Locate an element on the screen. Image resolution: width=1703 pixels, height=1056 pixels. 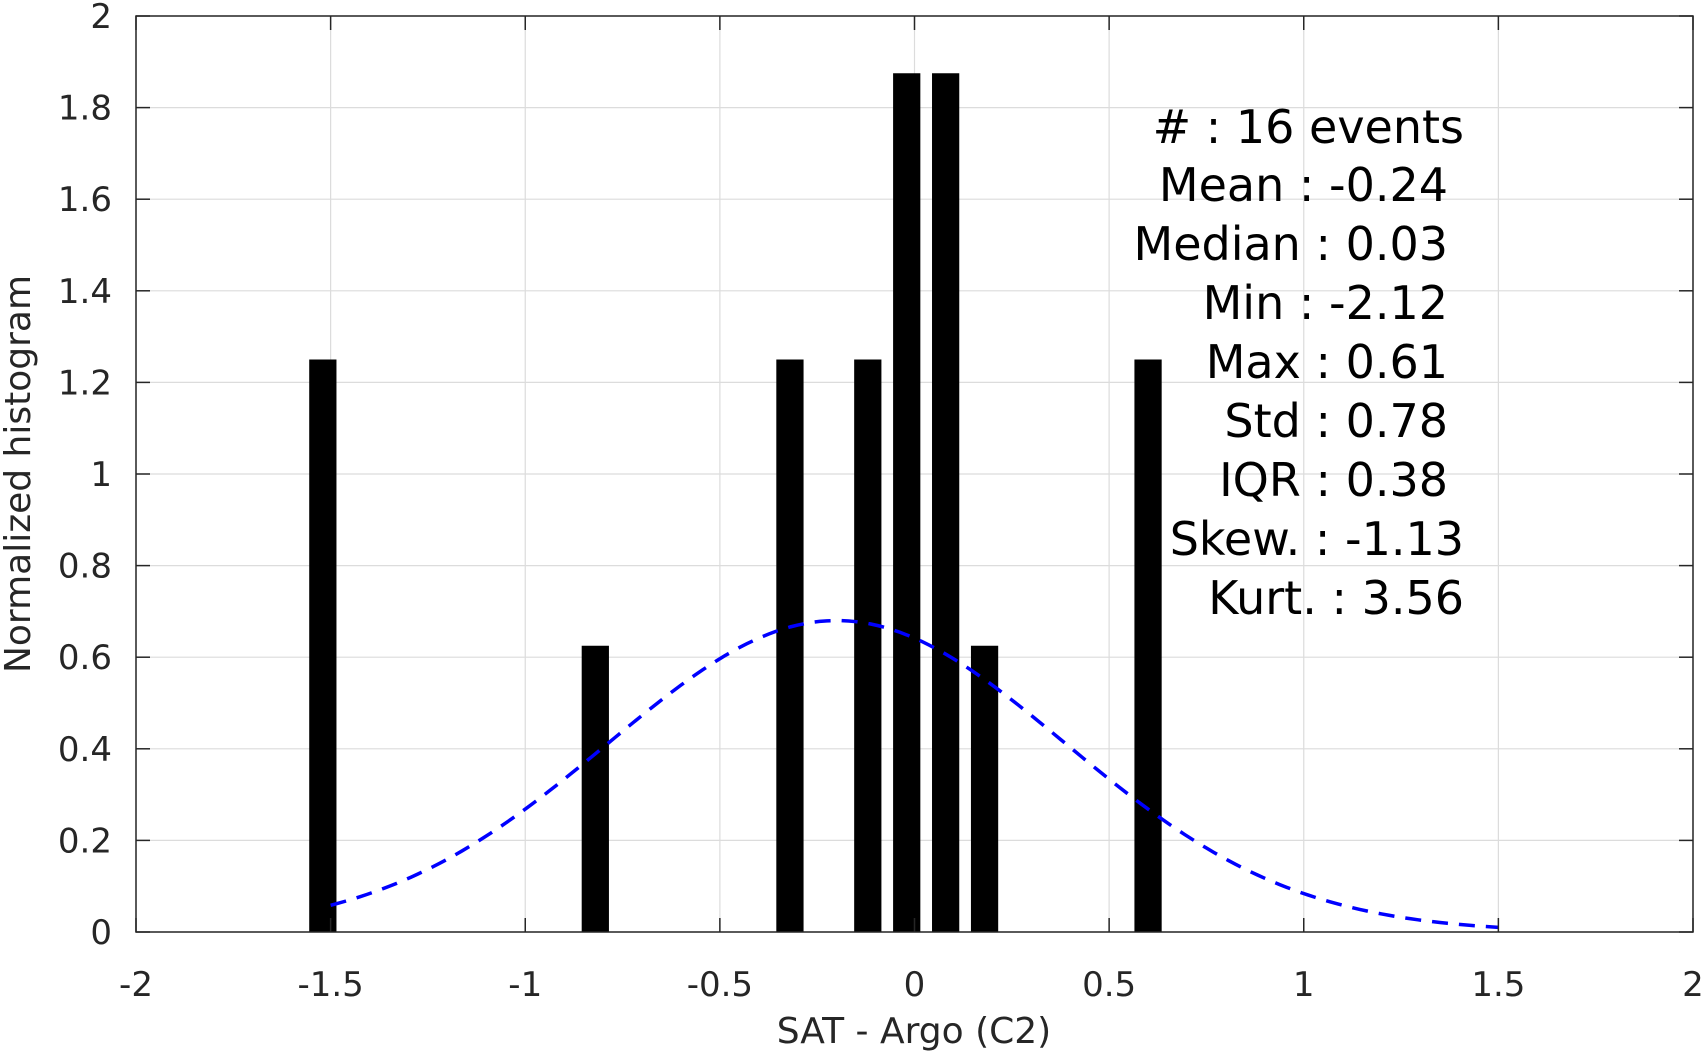
stat-kurt: Kurt. : 3.56 is located at coordinates (1336, 598).